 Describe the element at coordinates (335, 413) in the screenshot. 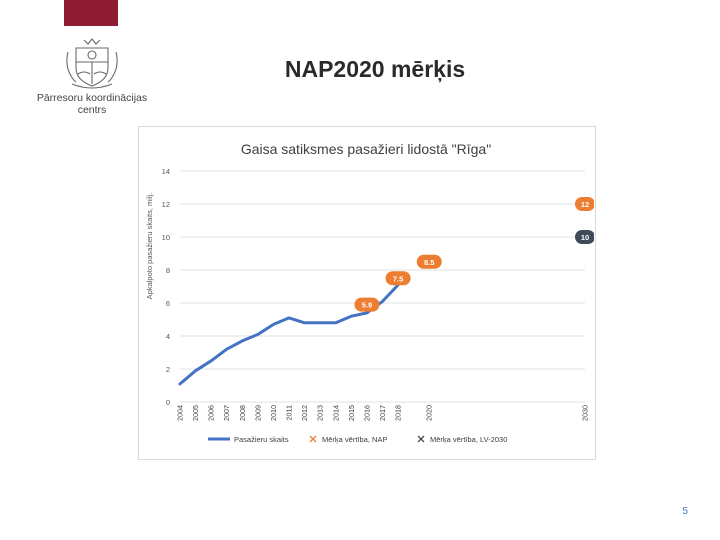

I see `x-tick-label: 2014` at that location.